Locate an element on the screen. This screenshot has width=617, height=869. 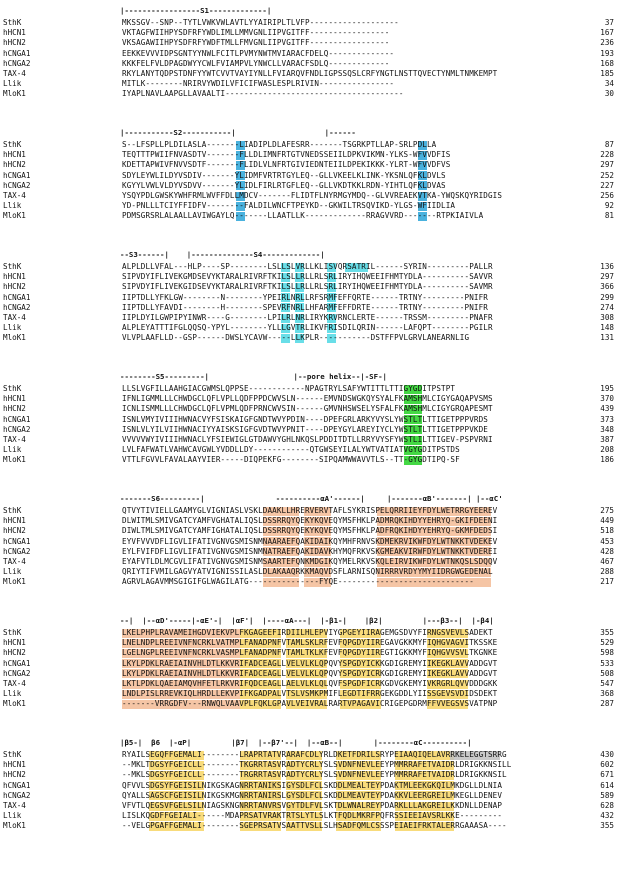
residue-number: 167 is located at coordinates (607, 33).